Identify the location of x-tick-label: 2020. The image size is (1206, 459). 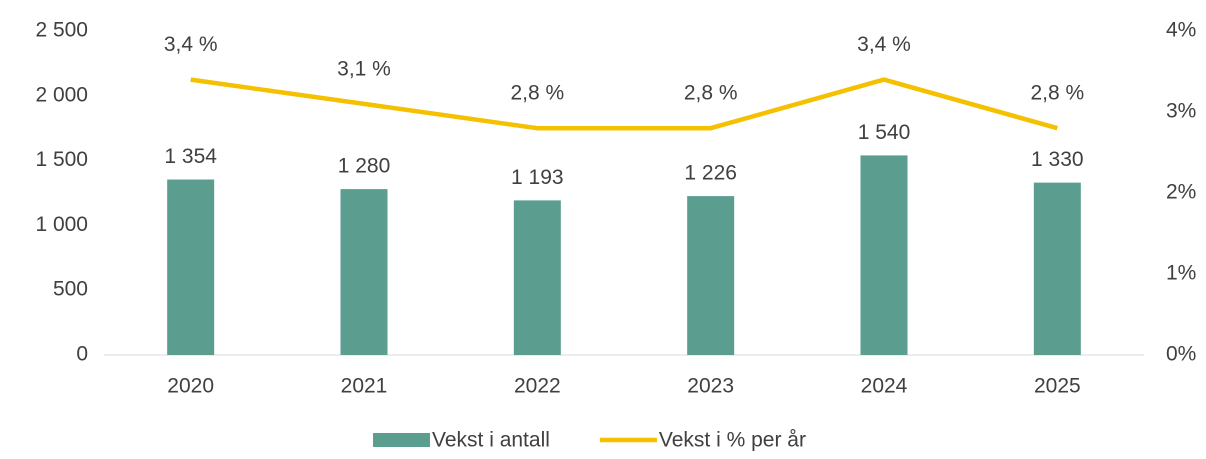
(190, 386).